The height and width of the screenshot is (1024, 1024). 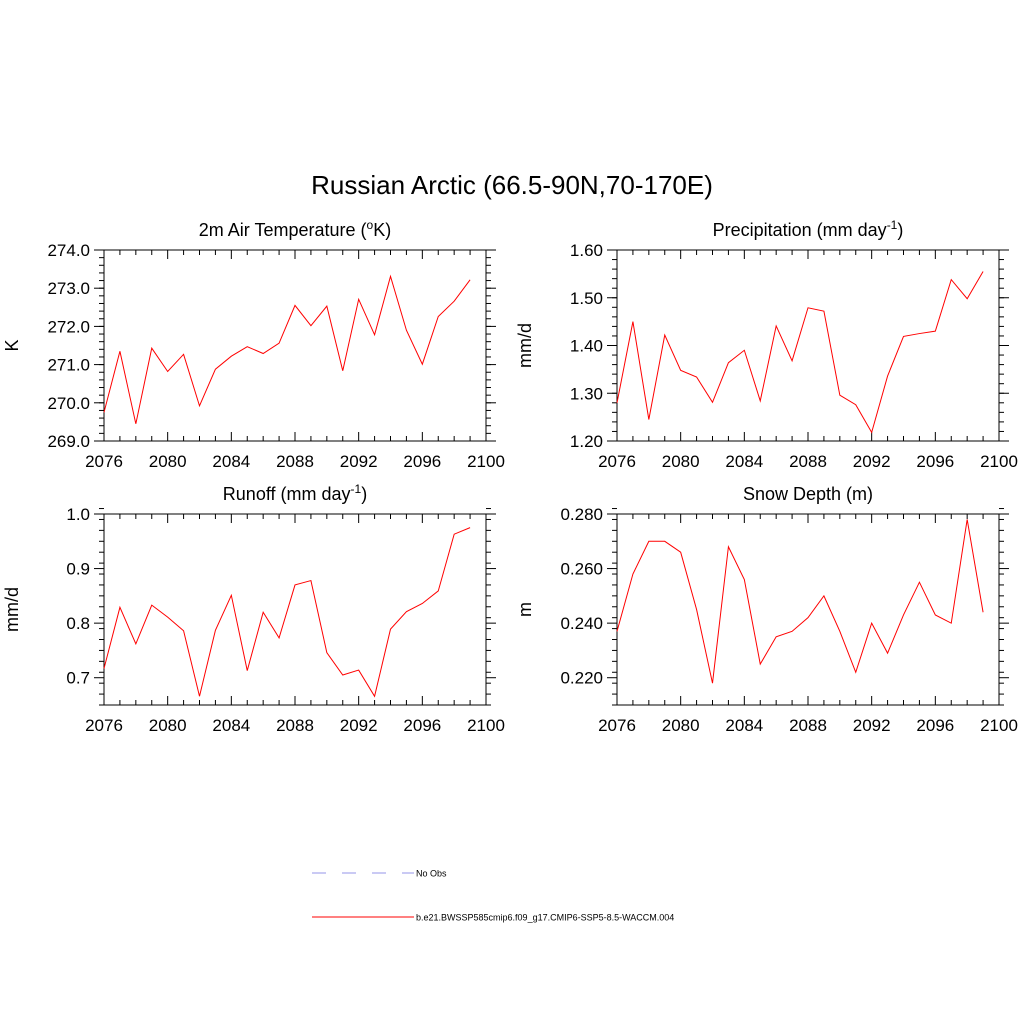 What do you see at coordinates (78, 569) in the screenshot?
I see `y-tick-label: 0.9` at bounding box center [78, 569].